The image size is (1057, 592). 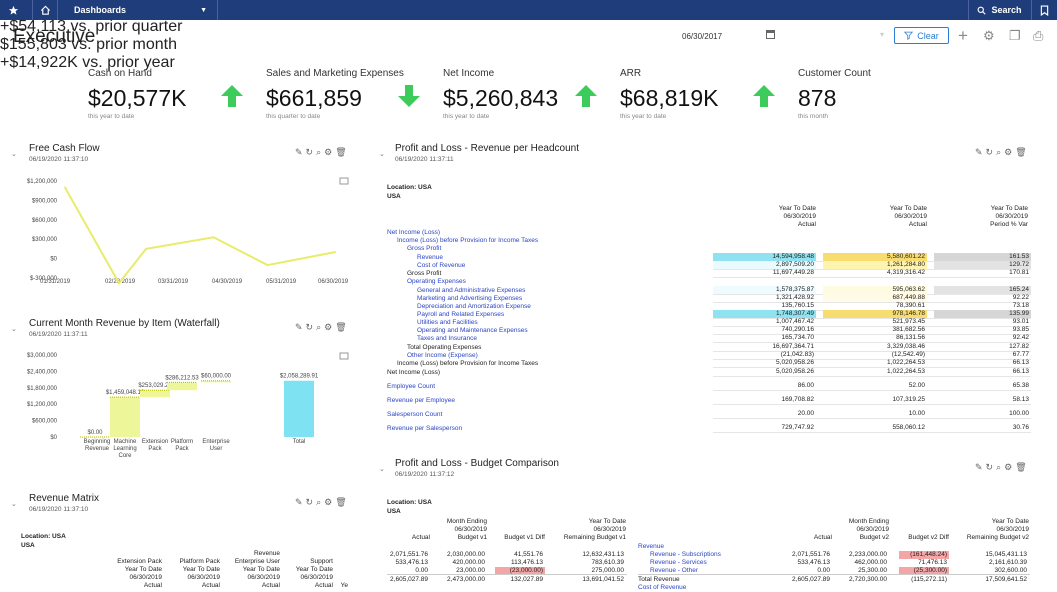 I want to click on pl-row-label: Other Income (Expense), so click(x=442, y=355).